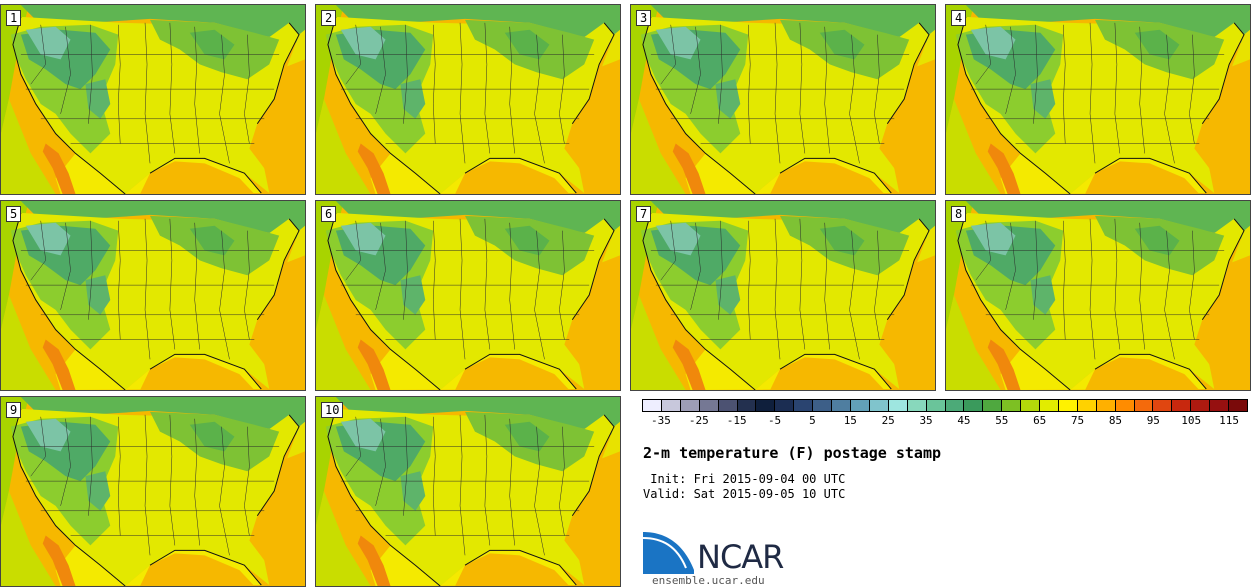  Describe the element at coordinates (1115, 420) in the screenshot. I see `colorbar-tick-label: 85` at that location.